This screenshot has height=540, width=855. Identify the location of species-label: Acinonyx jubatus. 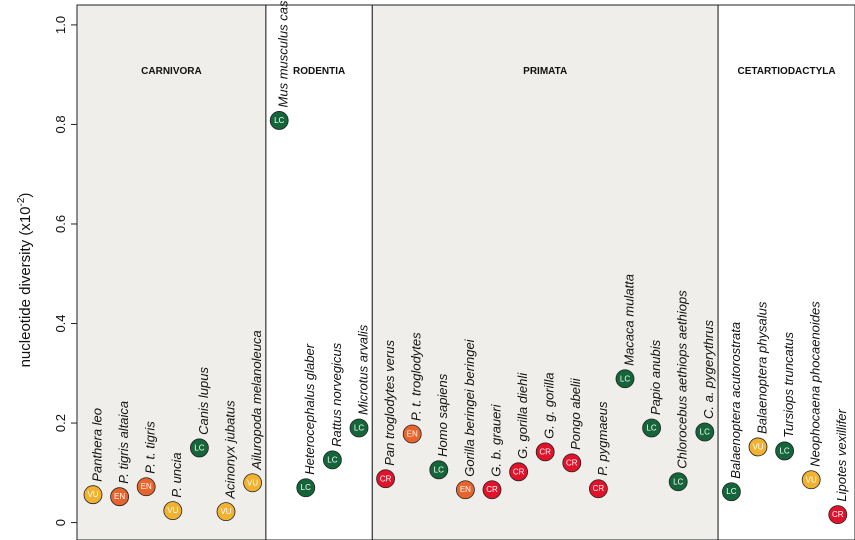
(229, 450).